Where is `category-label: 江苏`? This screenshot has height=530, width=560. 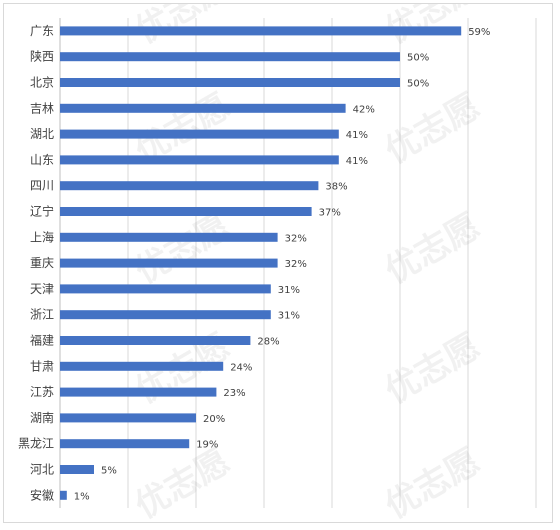 category-label: 江苏 is located at coordinates (42, 392).